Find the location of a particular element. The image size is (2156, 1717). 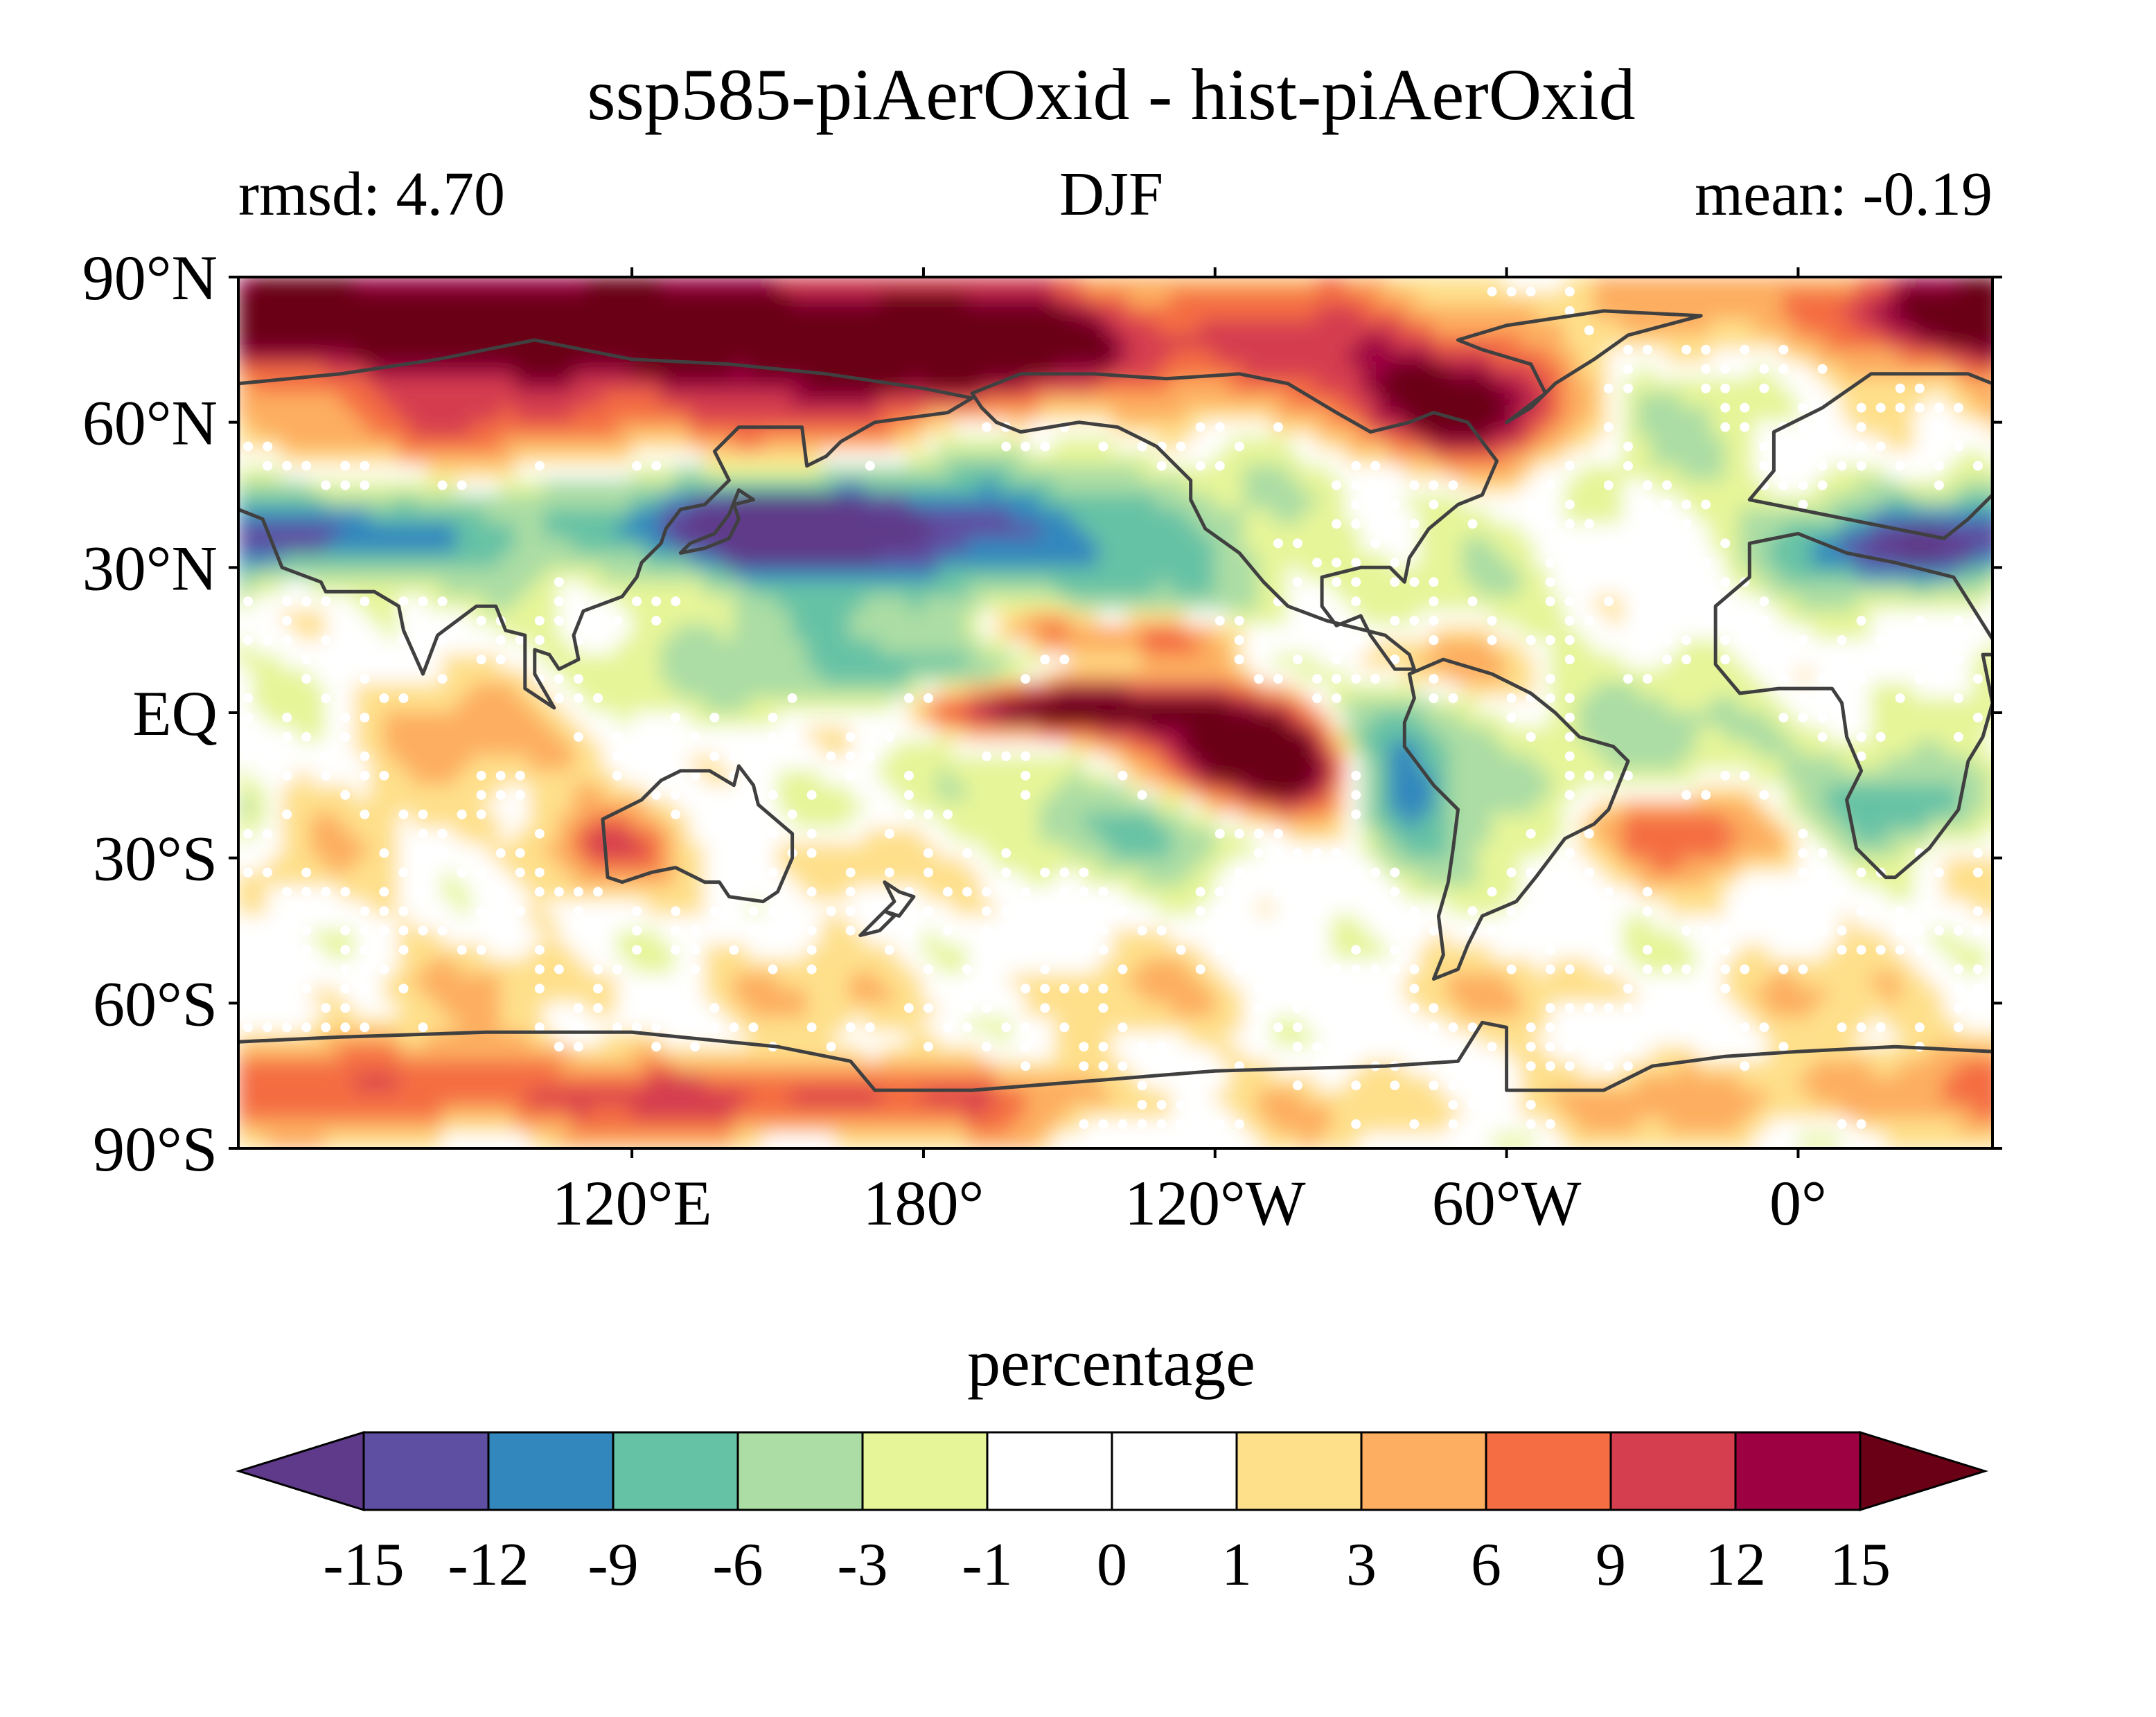

lon-label: 120°W is located at coordinates (1215, 1203).